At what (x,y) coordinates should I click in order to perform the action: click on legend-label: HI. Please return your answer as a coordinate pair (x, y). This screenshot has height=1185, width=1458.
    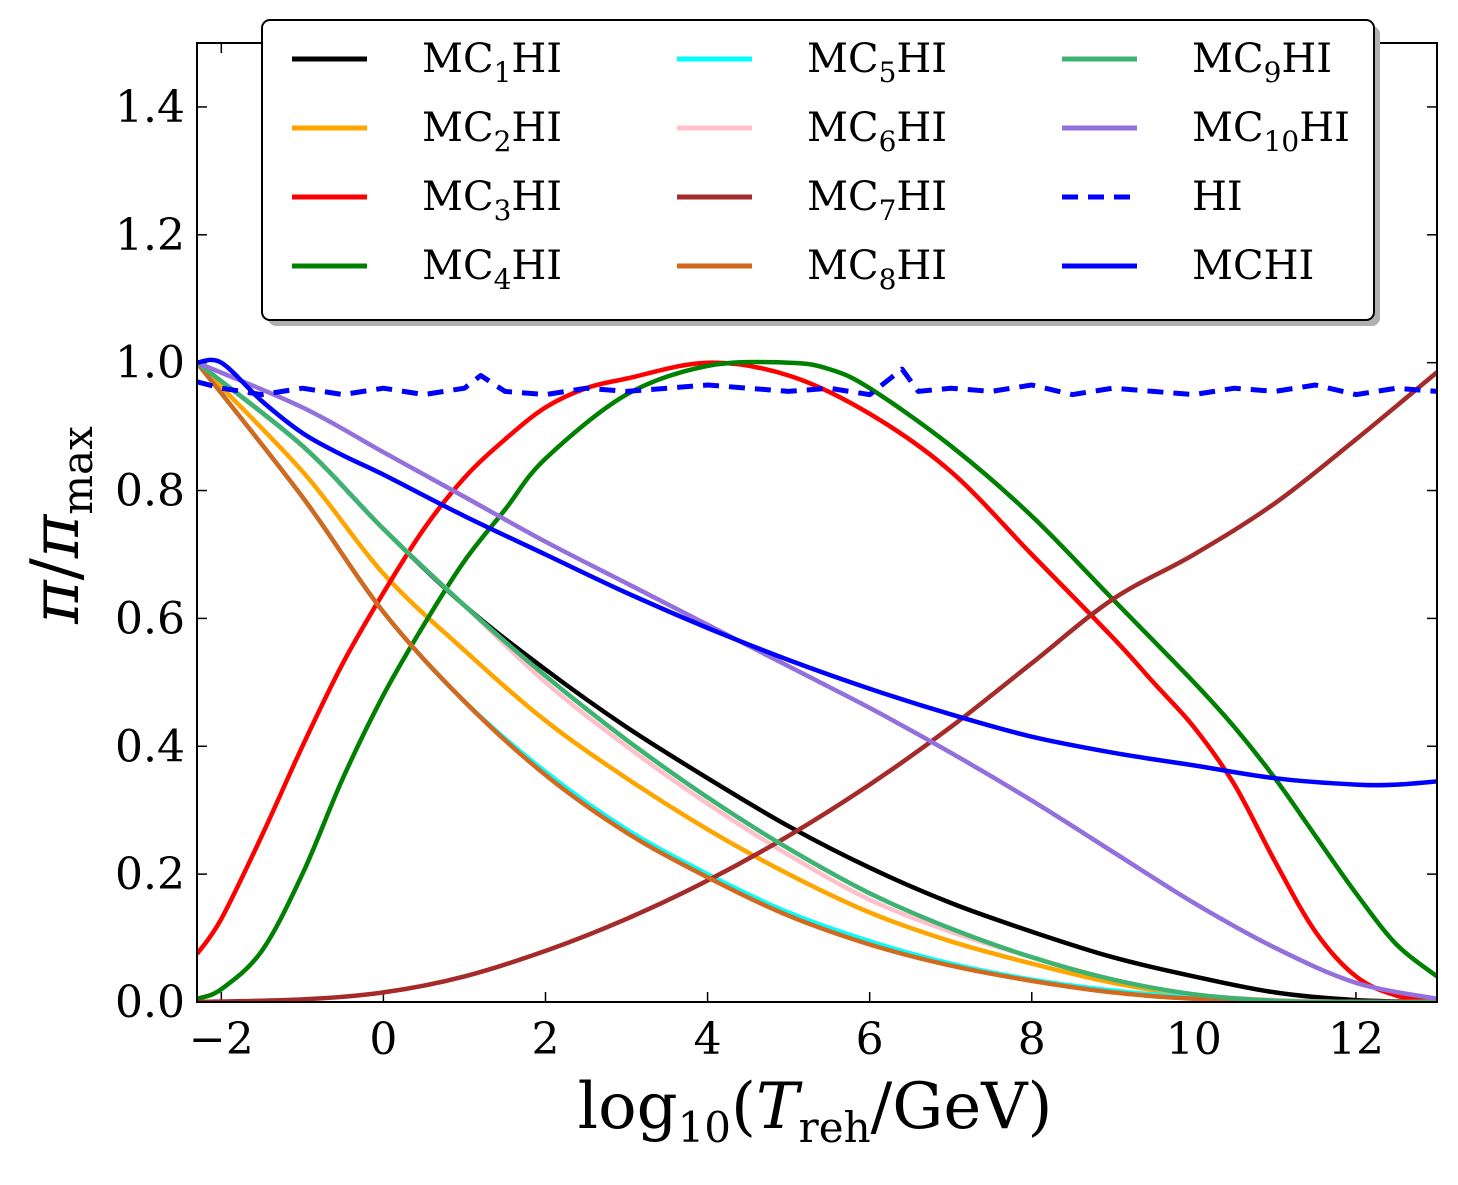
    Looking at the image, I should click on (1217, 197).